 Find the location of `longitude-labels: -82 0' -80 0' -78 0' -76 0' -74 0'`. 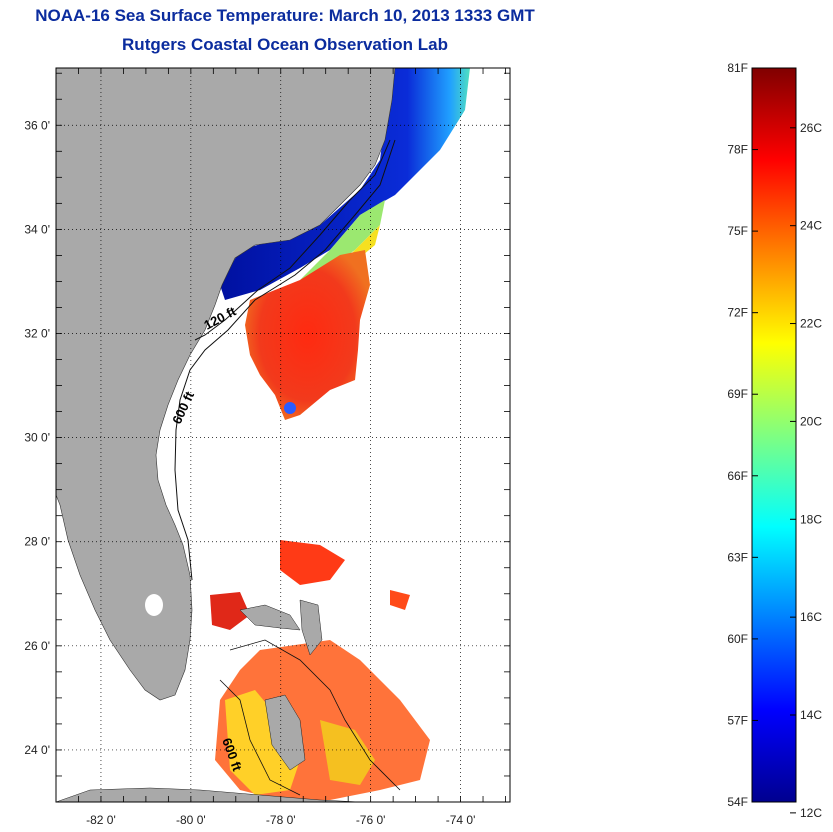

longitude-labels: -82 0' -80 0' -78 0' -76 0' -74 0' is located at coordinates (280, 820).